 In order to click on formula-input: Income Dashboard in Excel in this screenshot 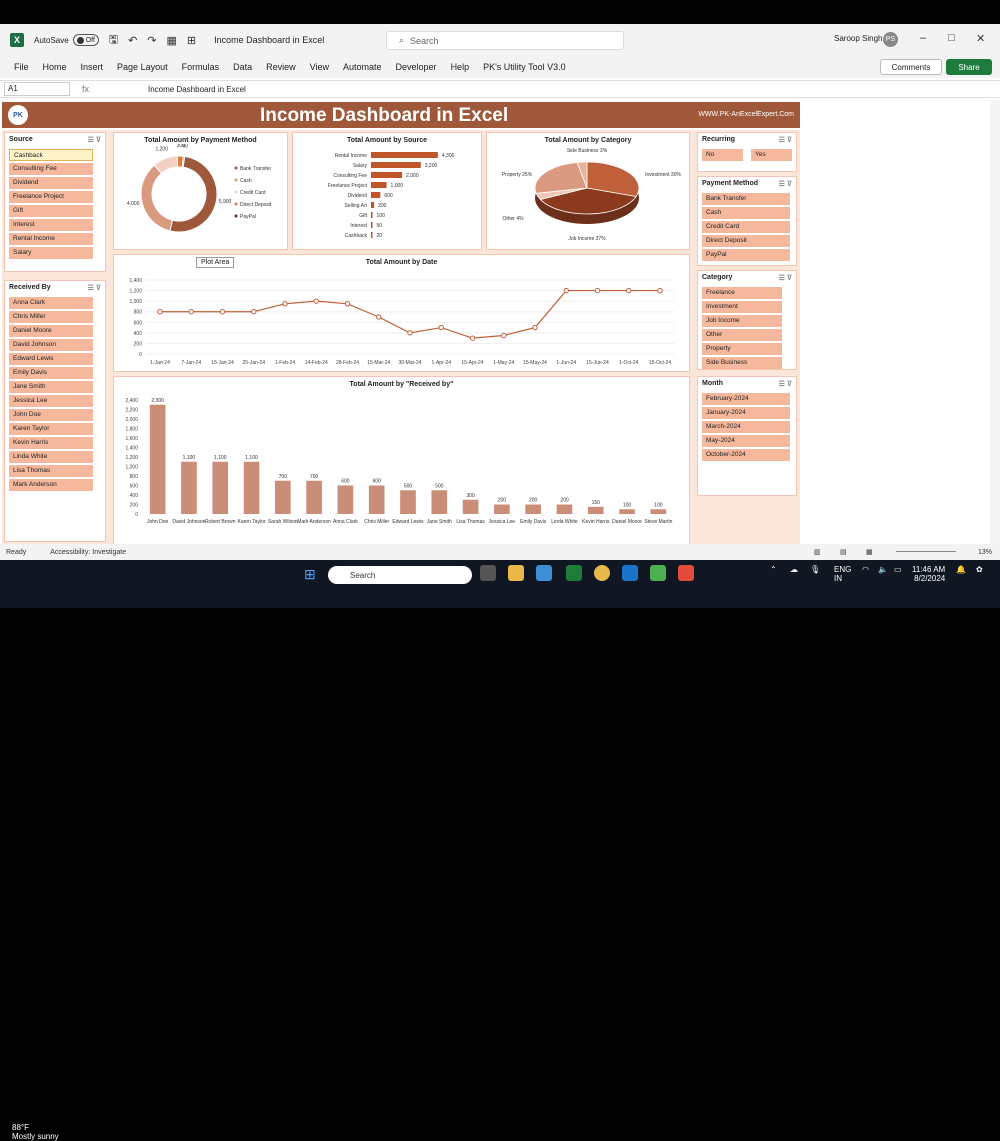, I will do `click(197, 89)`.